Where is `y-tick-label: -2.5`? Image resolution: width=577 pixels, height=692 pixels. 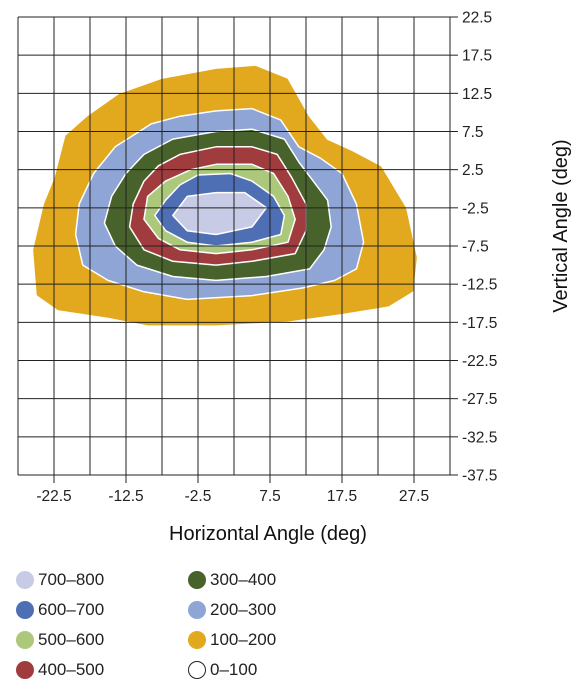 y-tick-label: -2.5 is located at coordinates (475, 208).